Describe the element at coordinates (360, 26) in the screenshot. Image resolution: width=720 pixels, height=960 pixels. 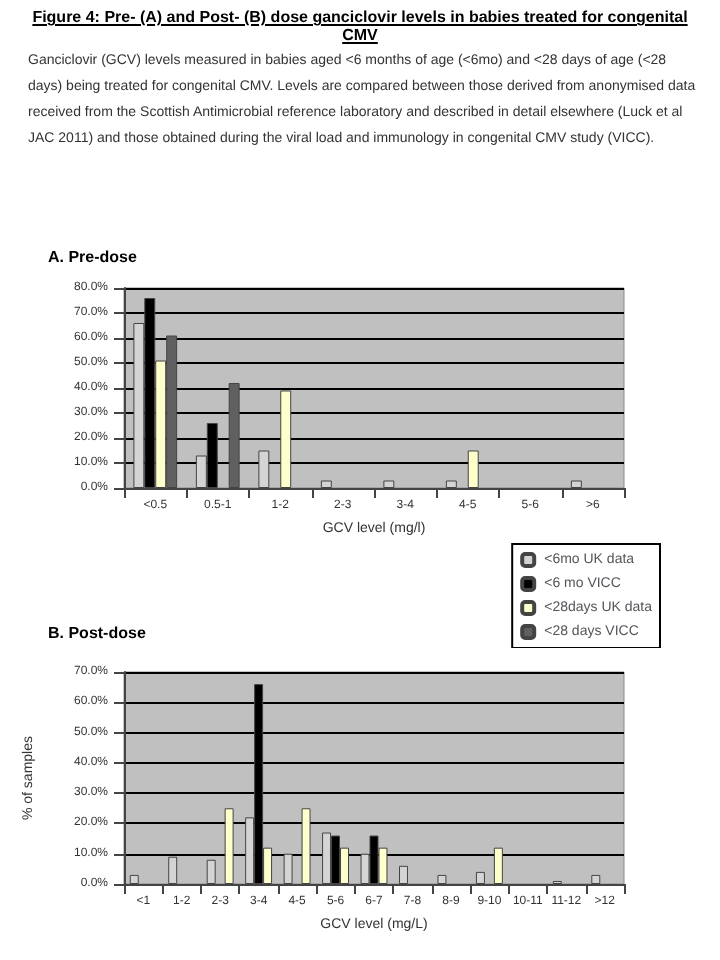
I see `caption: Figure 4: Pre- (A) and Post- (B) dose ganciclovir levels in babies treated for congenital CMV` at that location.